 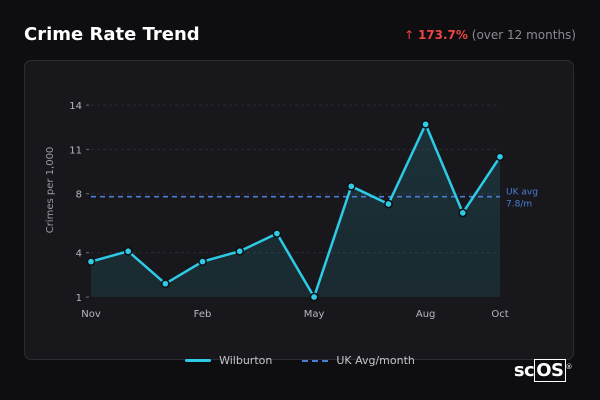 What do you see at coordinates (75, 150) in the screenshot?
I see `y-tick-label: 11` at bounding box center [75, 150].